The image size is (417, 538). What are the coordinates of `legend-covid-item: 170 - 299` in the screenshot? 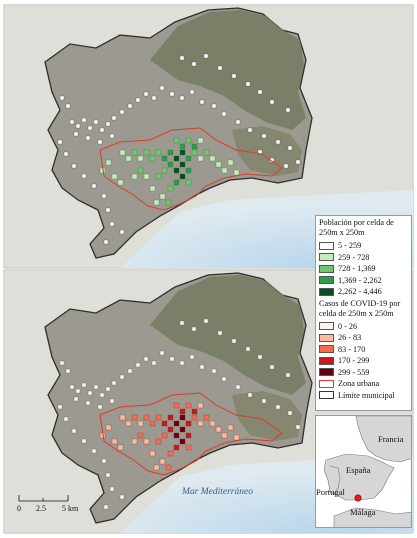 It's located at (363, 361).